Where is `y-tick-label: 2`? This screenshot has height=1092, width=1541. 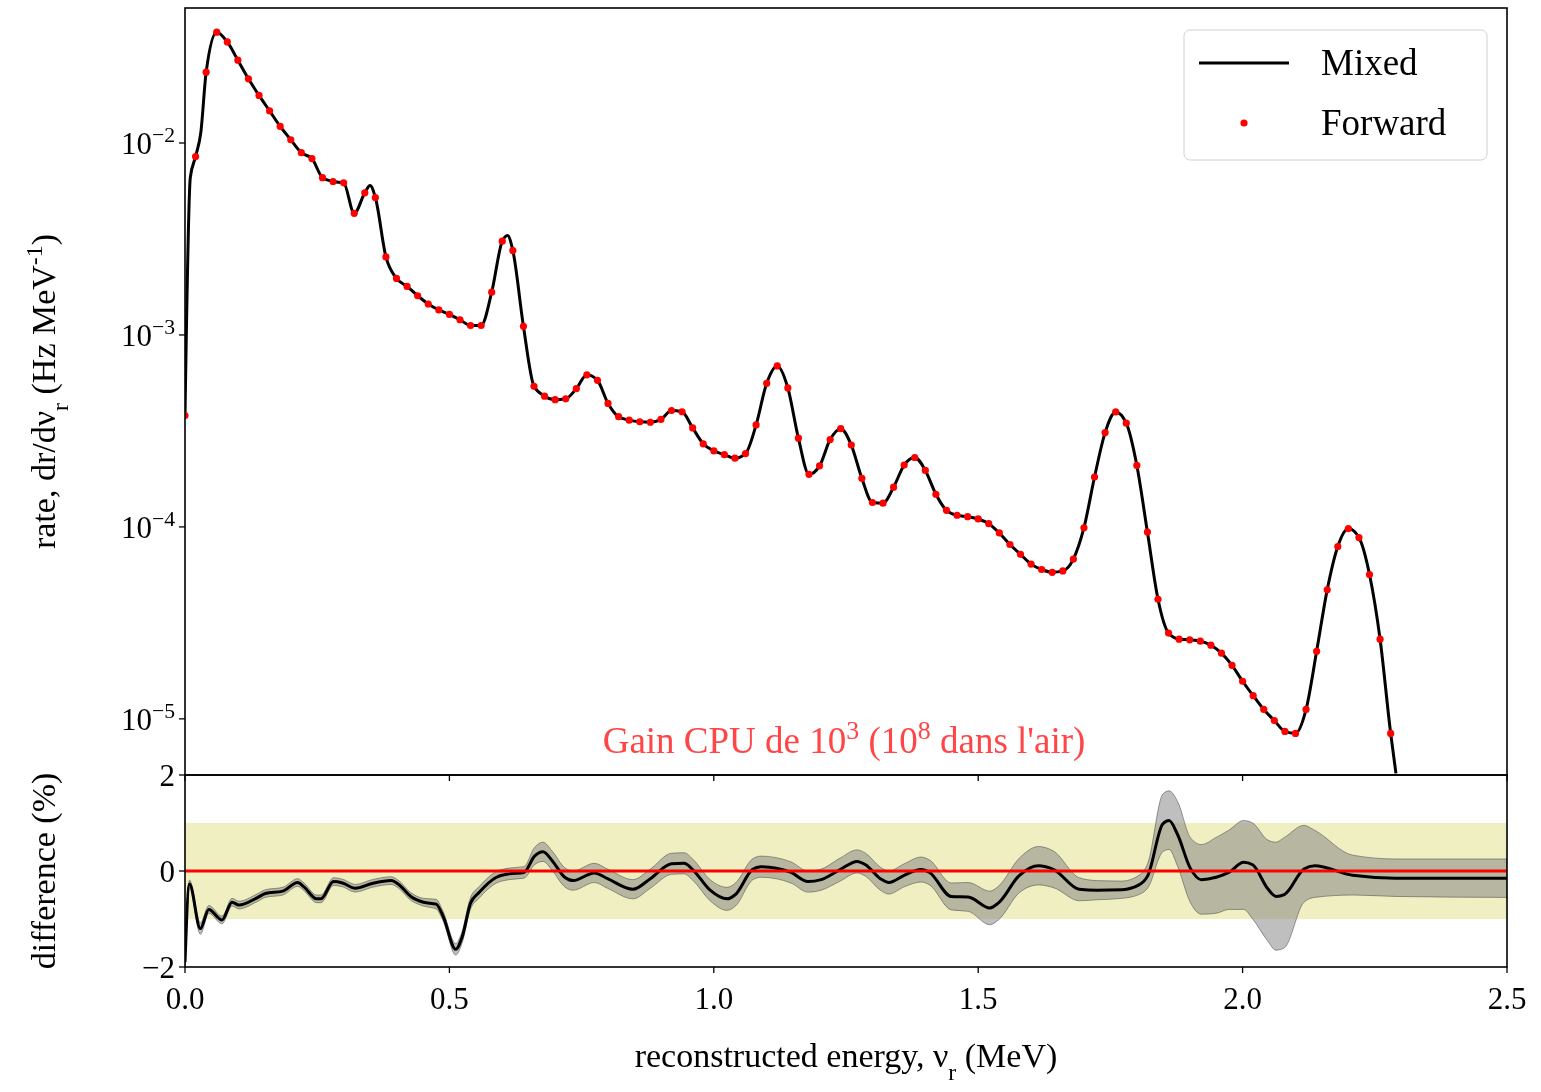
y-tick-label: 2 is located at coordinates (167, 775).